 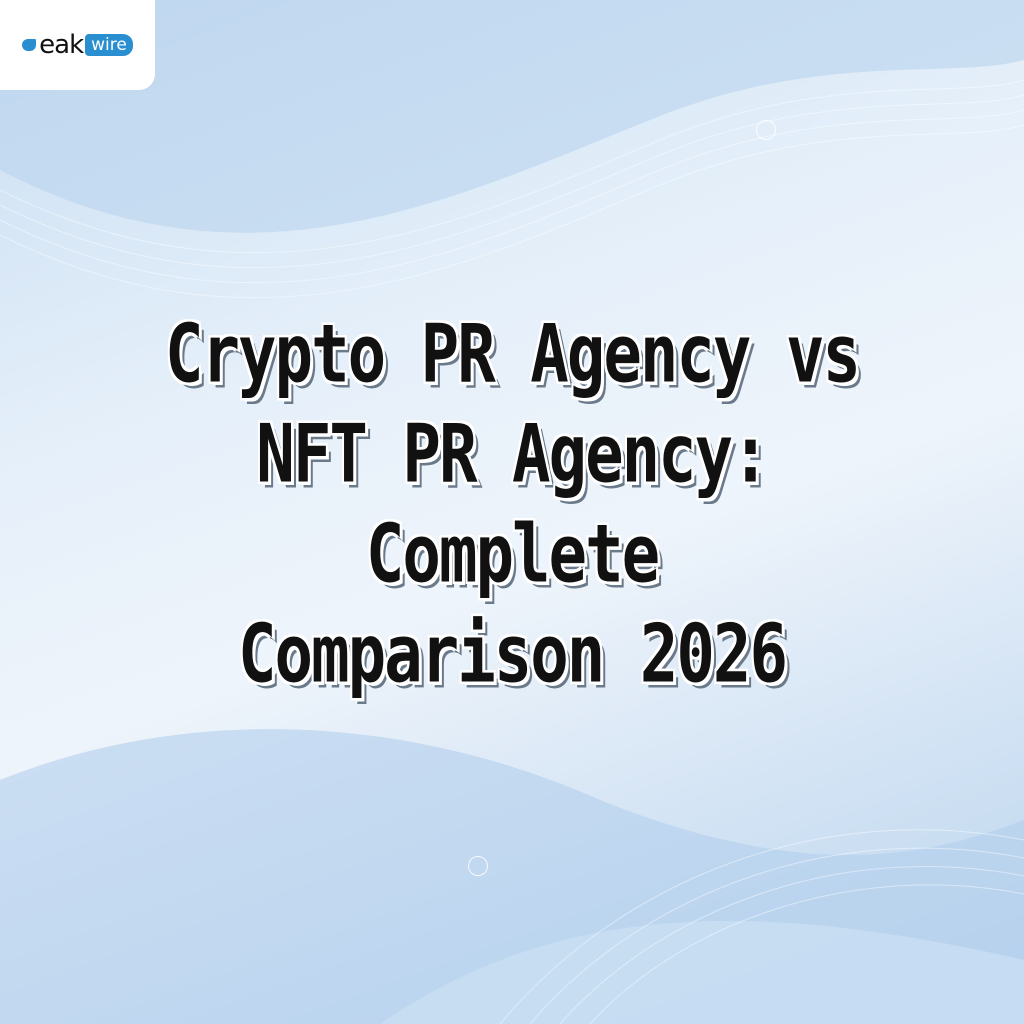 I want to click on headline-line-1: Crypto PR Agency vs, so click(x=512, y=355).